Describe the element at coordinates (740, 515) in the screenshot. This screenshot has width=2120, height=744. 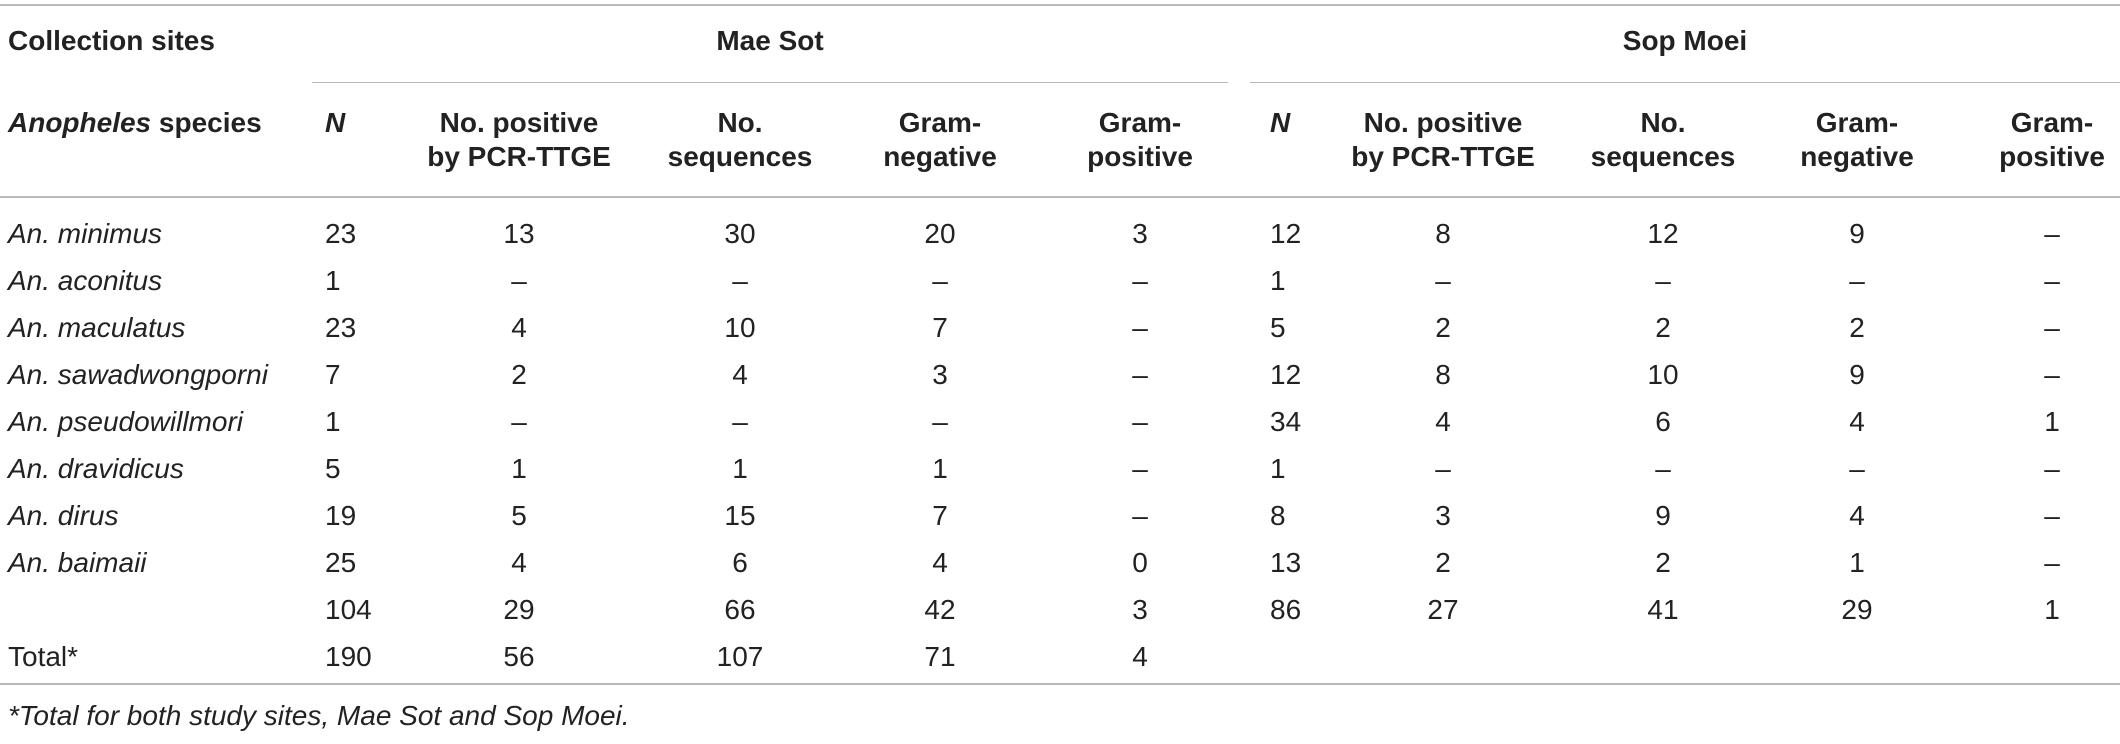
I see `table-cell-mae-sot: 15` at that location.